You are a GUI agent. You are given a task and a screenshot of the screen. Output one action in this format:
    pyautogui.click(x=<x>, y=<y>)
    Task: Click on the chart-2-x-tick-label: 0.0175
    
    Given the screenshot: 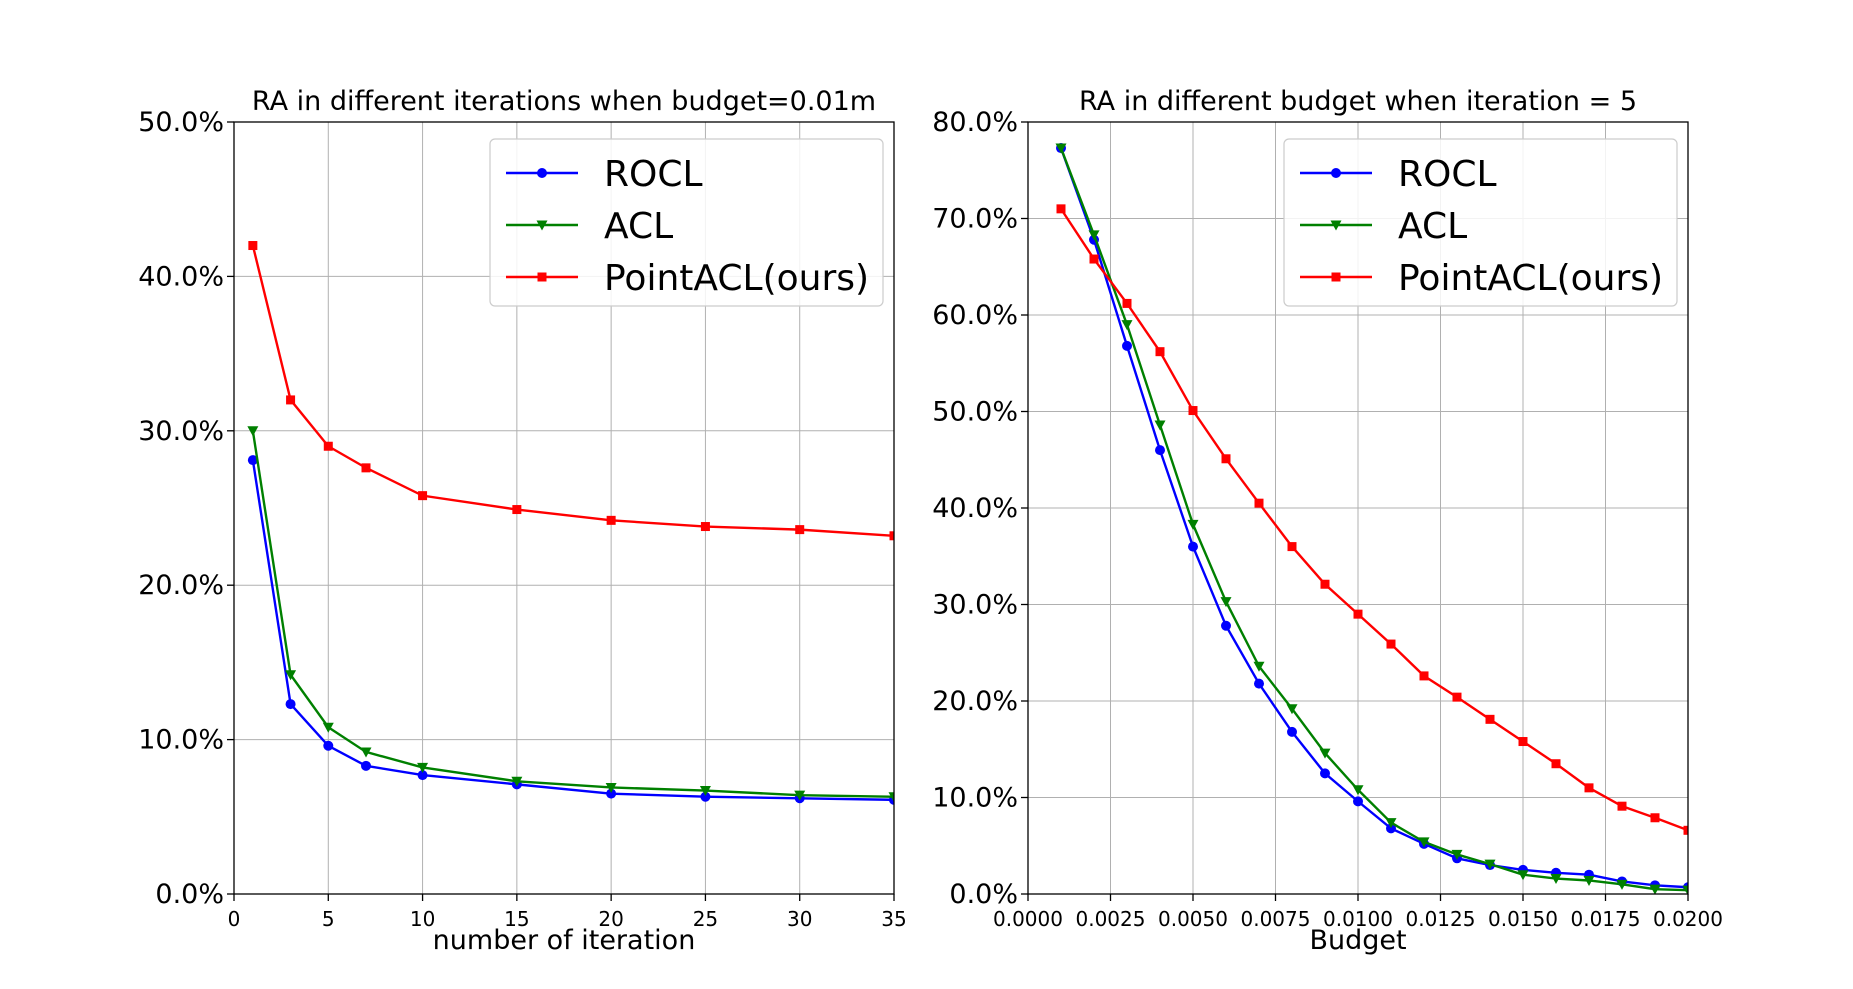 What is the action you would take?
    pyautogui.click(x=1606, y=919)
    